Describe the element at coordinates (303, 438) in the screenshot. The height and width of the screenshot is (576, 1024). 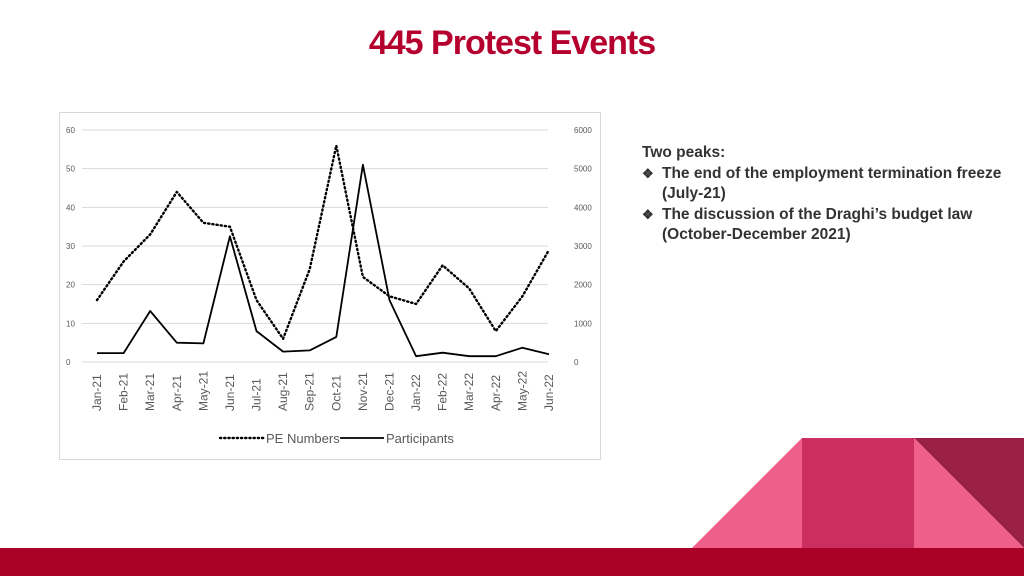
I see `legend-label: PE Numbers` at that location.